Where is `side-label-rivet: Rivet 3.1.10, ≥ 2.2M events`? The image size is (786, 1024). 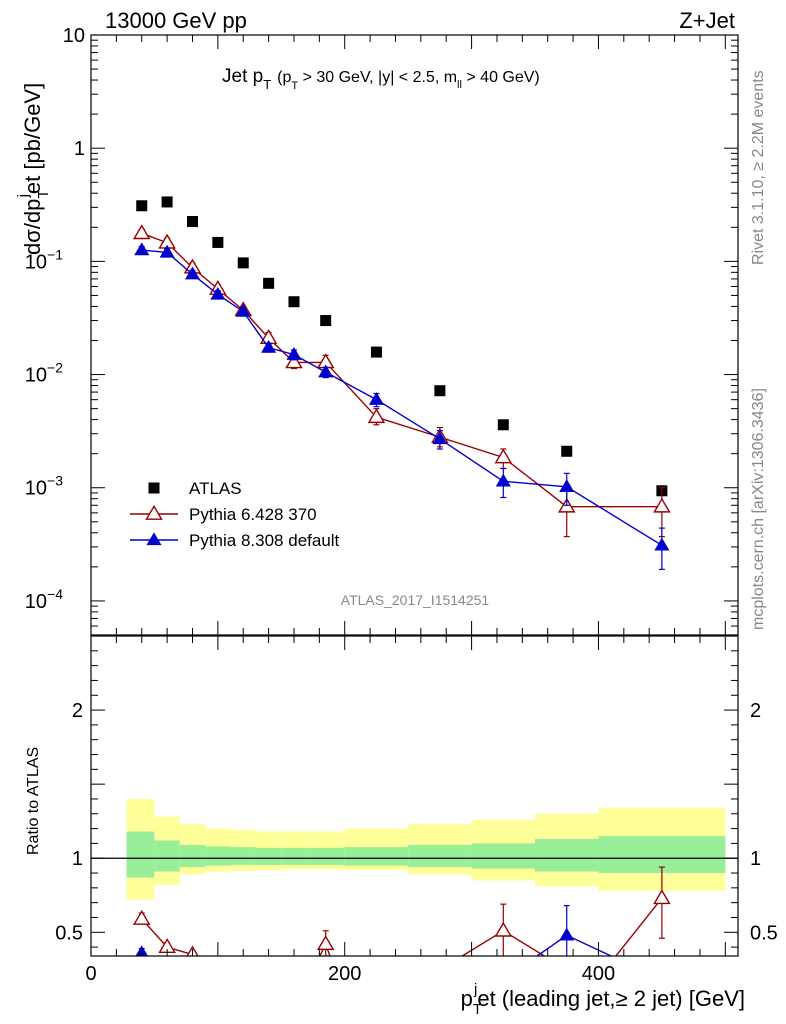 side-label-rivet: Rivet 3.1.10, ≥ 2.2M events is located at coordinates (758, 167).